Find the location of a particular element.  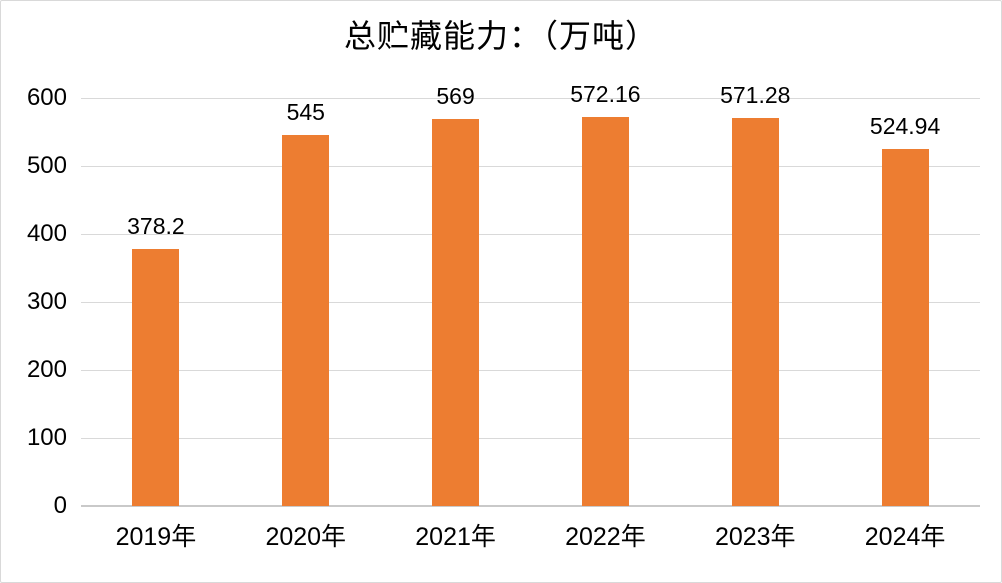

bar-value-label: 572.16 is located at coordinates (605, 93).